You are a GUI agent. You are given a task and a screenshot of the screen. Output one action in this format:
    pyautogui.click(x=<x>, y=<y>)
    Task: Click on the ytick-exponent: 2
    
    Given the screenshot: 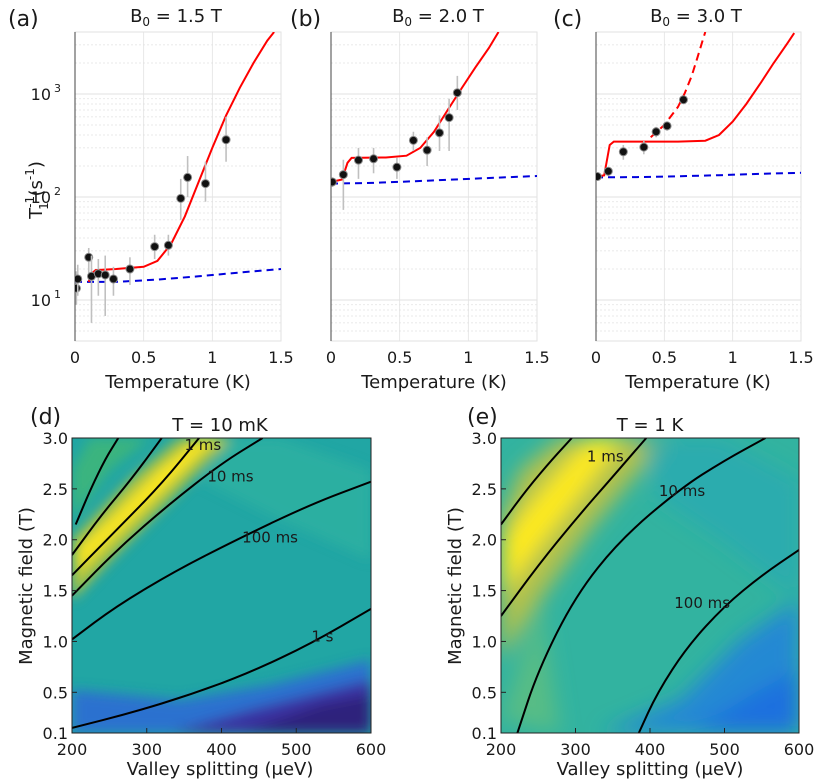 What is the action you would take?
    pyautogui.click(x=57, y=191)
    